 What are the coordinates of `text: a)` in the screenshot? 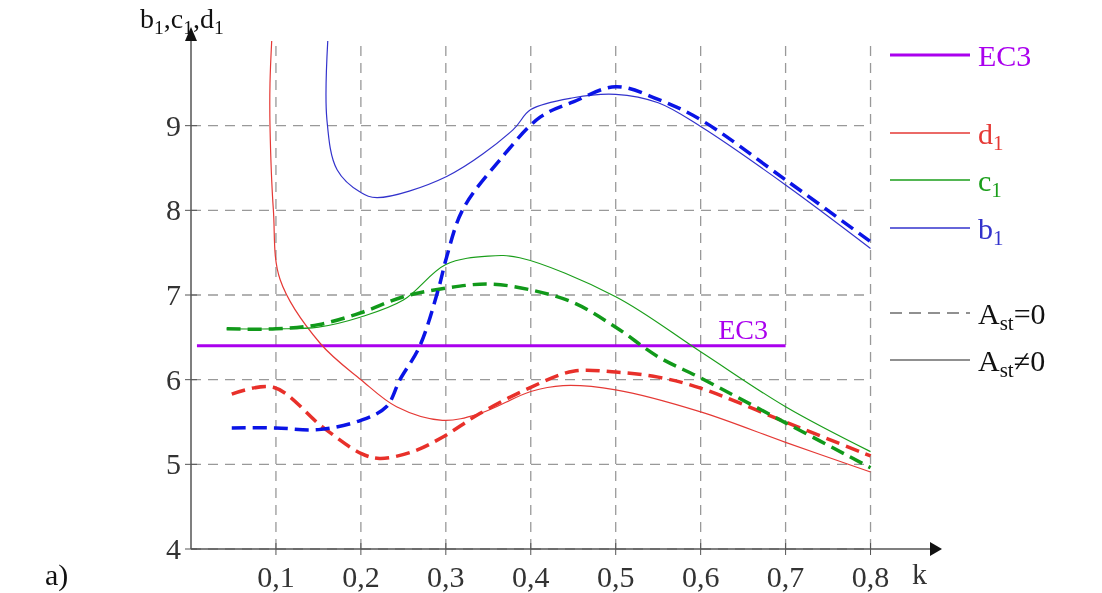 It's located at (57, 575).